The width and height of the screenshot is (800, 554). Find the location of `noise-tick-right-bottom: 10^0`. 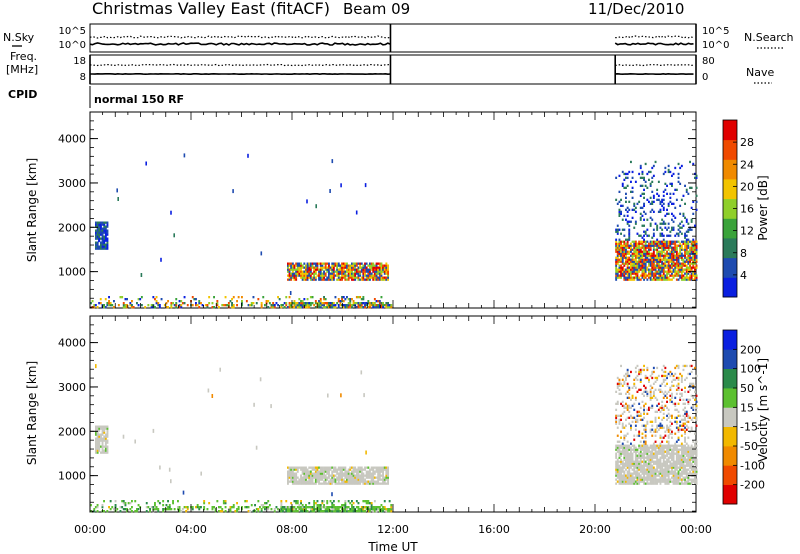

noise-tick-right-bottom: 10^0 is located at coordinates (715, 45).